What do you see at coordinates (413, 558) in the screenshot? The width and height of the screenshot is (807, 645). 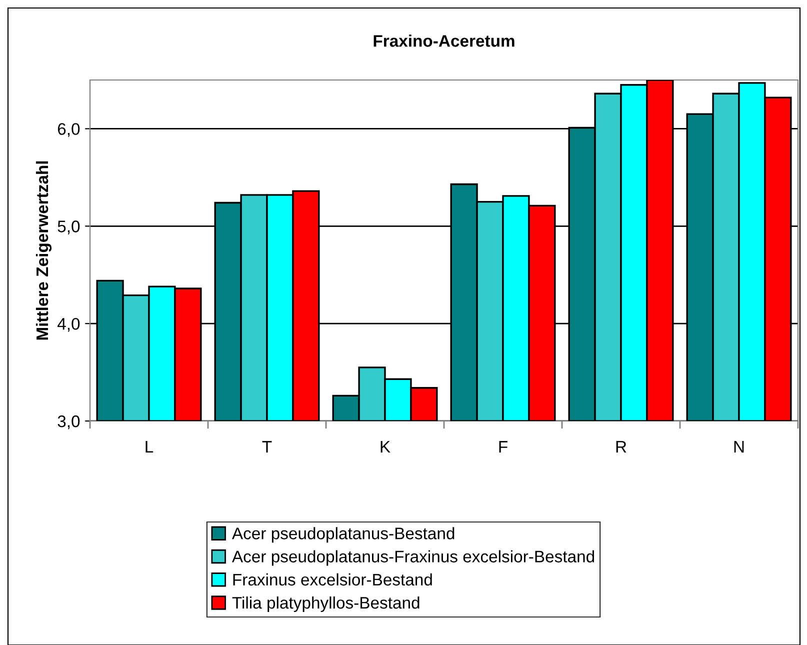 I see `legend-label: Acer pseudoplatanus-Fraxinus excelsior-Bestand` at bounding box center [413, 558].